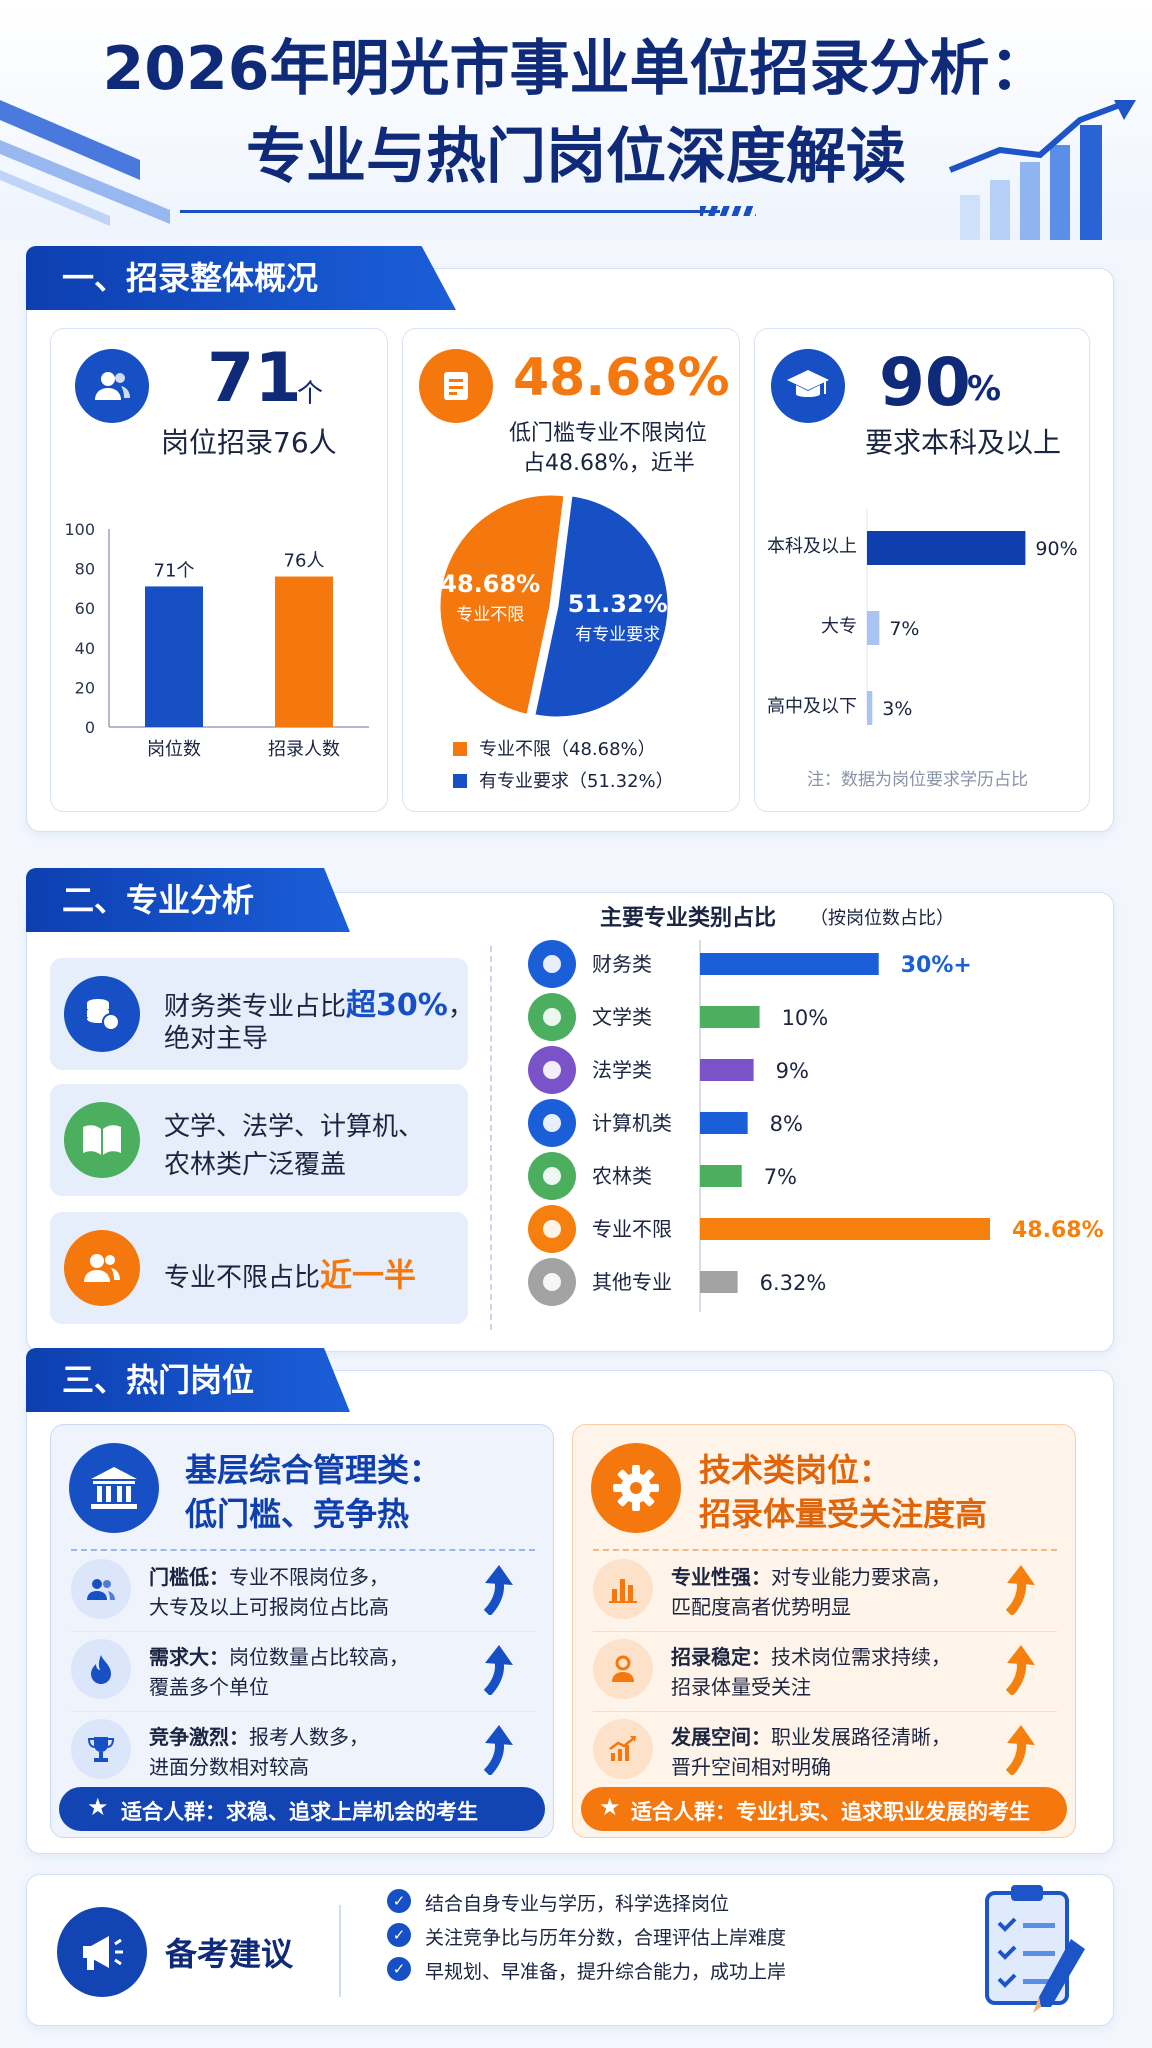 The height and width of the screenshot is (2048, 1152). Describe the element at coordinates (199, 1737) in the screenshot. I see `grassroots-item3-label: 竞争激烈：` at that location.